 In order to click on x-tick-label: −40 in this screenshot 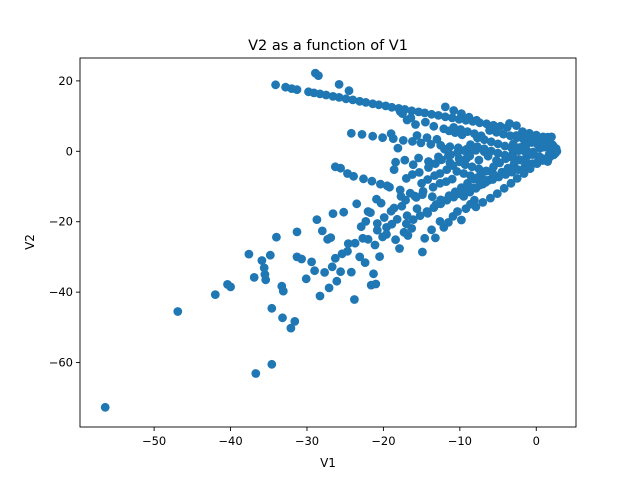, I will do `click(230, 441)`.